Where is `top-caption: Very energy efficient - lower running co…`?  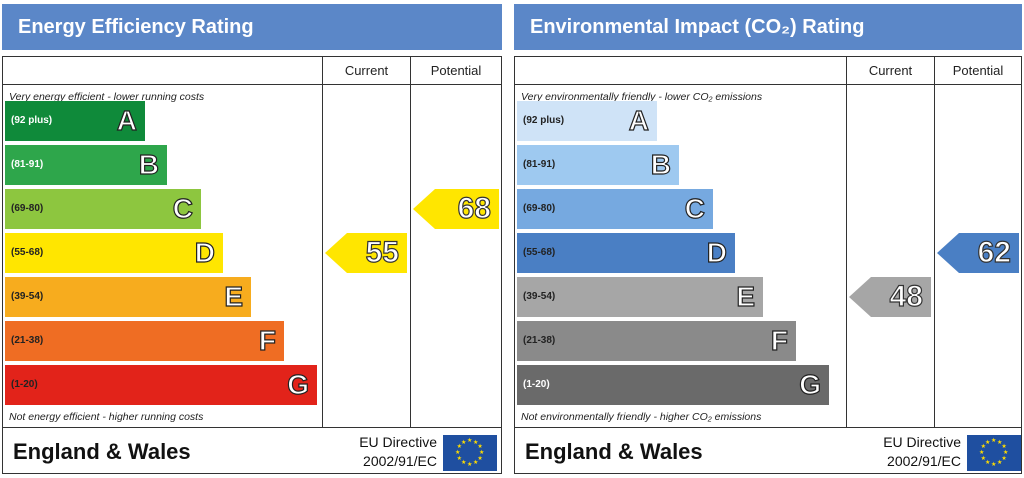 top-caption: Very energy efficient - lower running co… is located at coordinates (107, 97).